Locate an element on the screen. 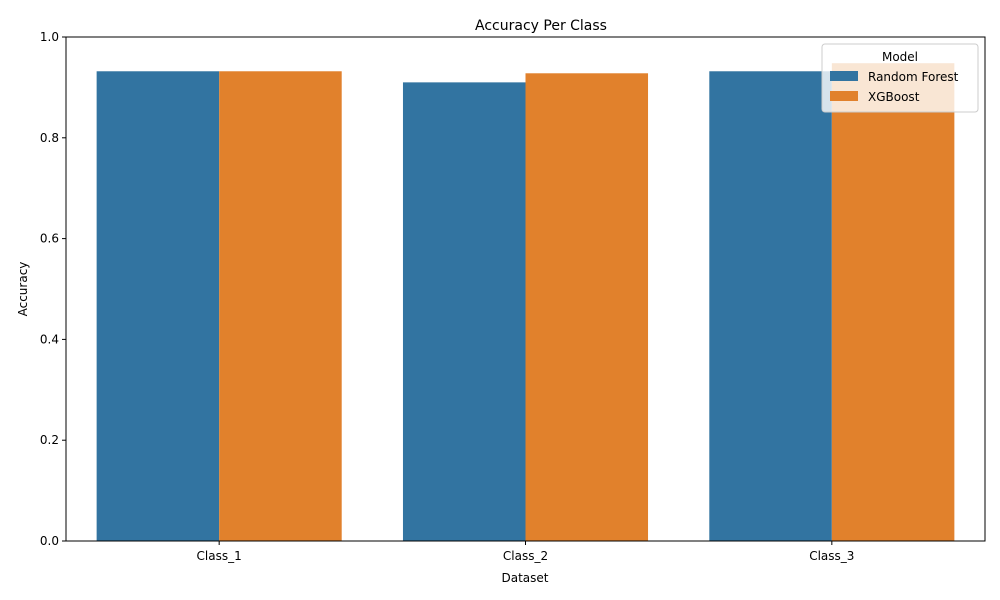 This screenshot has width=1000, height=600. x-tick-label: Class_3 is located at coordinates (831, 556).